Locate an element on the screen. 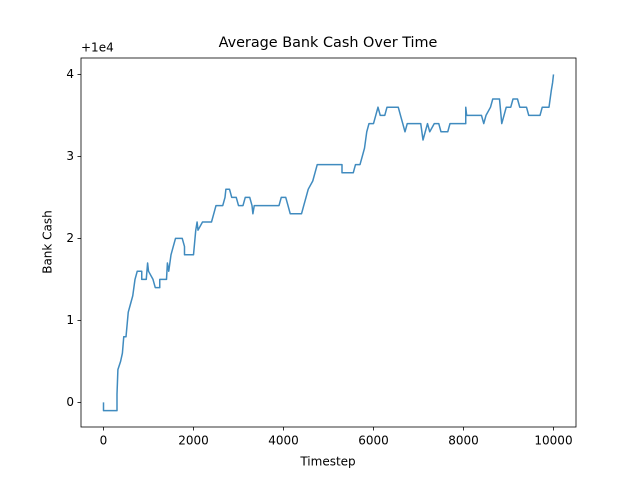 The image size is (640, 484). x-tick-label: 2000 is located at coordinates (193, 441).